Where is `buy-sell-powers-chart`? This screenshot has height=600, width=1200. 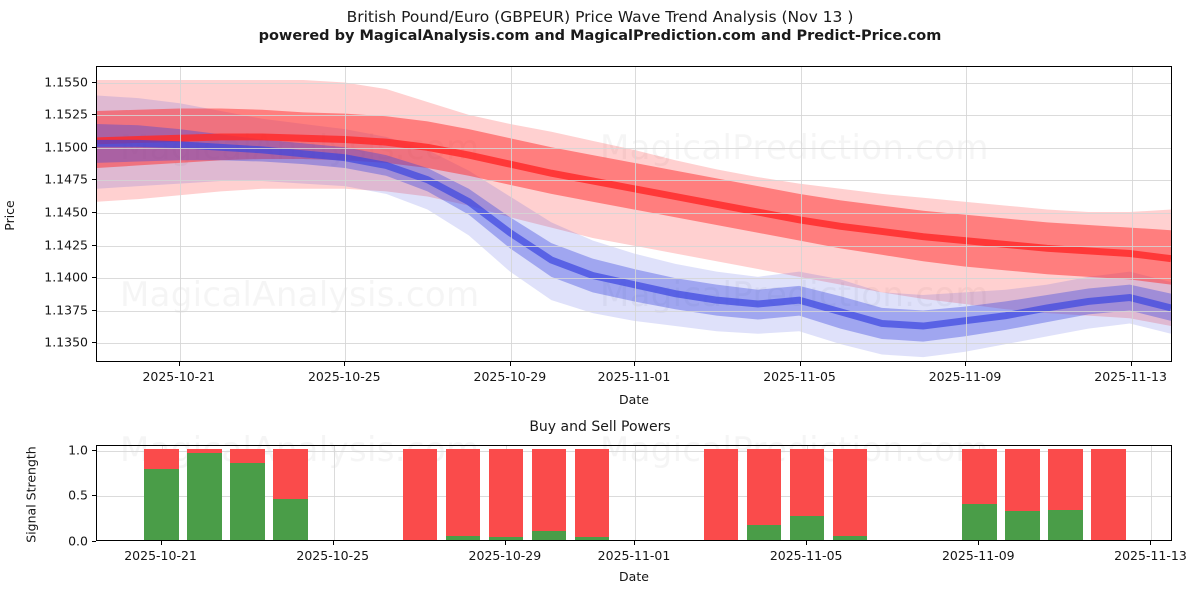
buy-sell-powers-chart is located at coordinates (634, 493).